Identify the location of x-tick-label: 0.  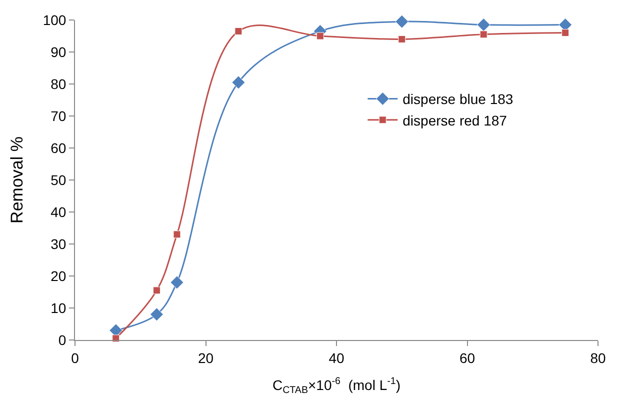
(75, 358).